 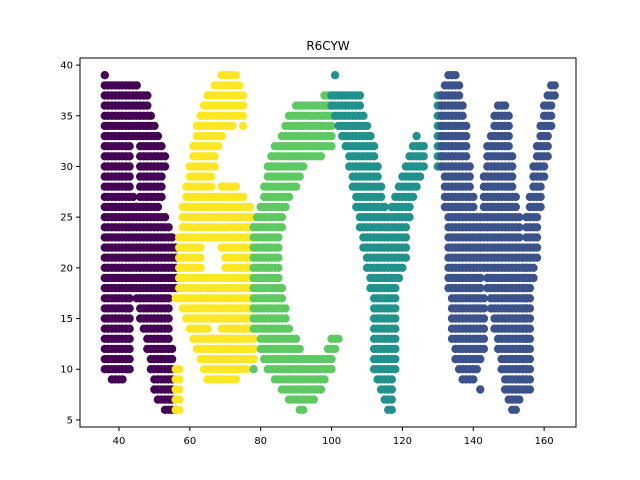 I want to click on series-c, so click(x=295, y=252).